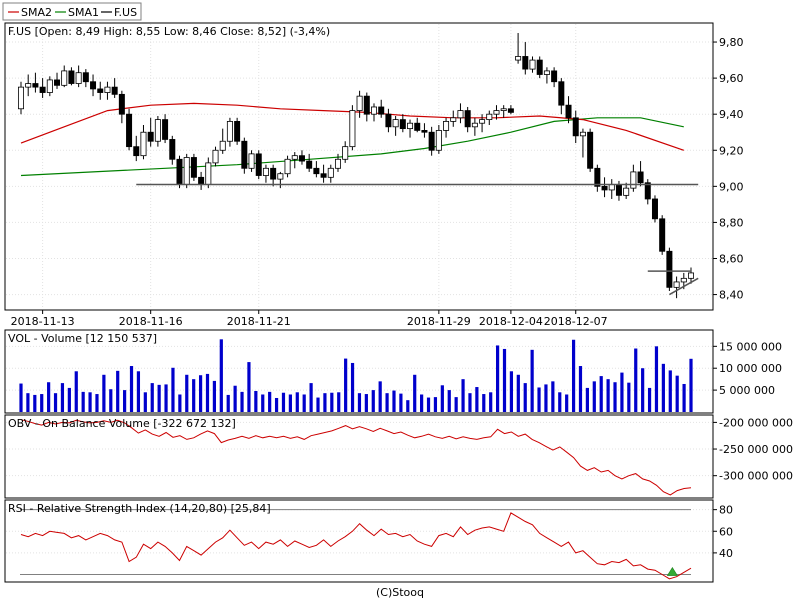 This screenshot has height=604, width=800. I want to click on volume-y-axis: 15 000 000 10 000 000 5 000 000, so click(747, 368).